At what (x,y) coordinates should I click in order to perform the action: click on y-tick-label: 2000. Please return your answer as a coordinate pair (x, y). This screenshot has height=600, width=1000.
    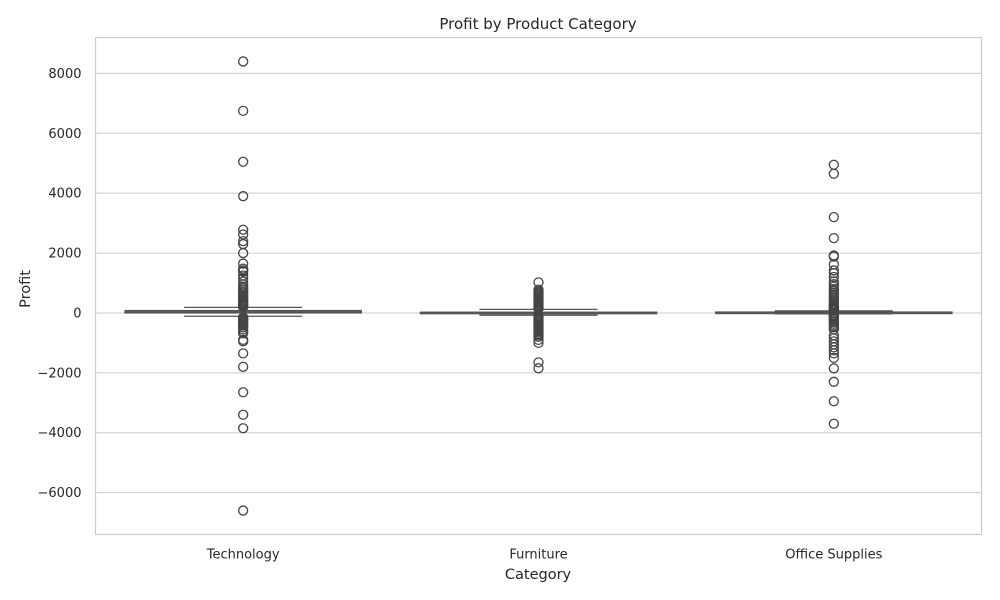
    Looking at the image, I should click on (64, 254).